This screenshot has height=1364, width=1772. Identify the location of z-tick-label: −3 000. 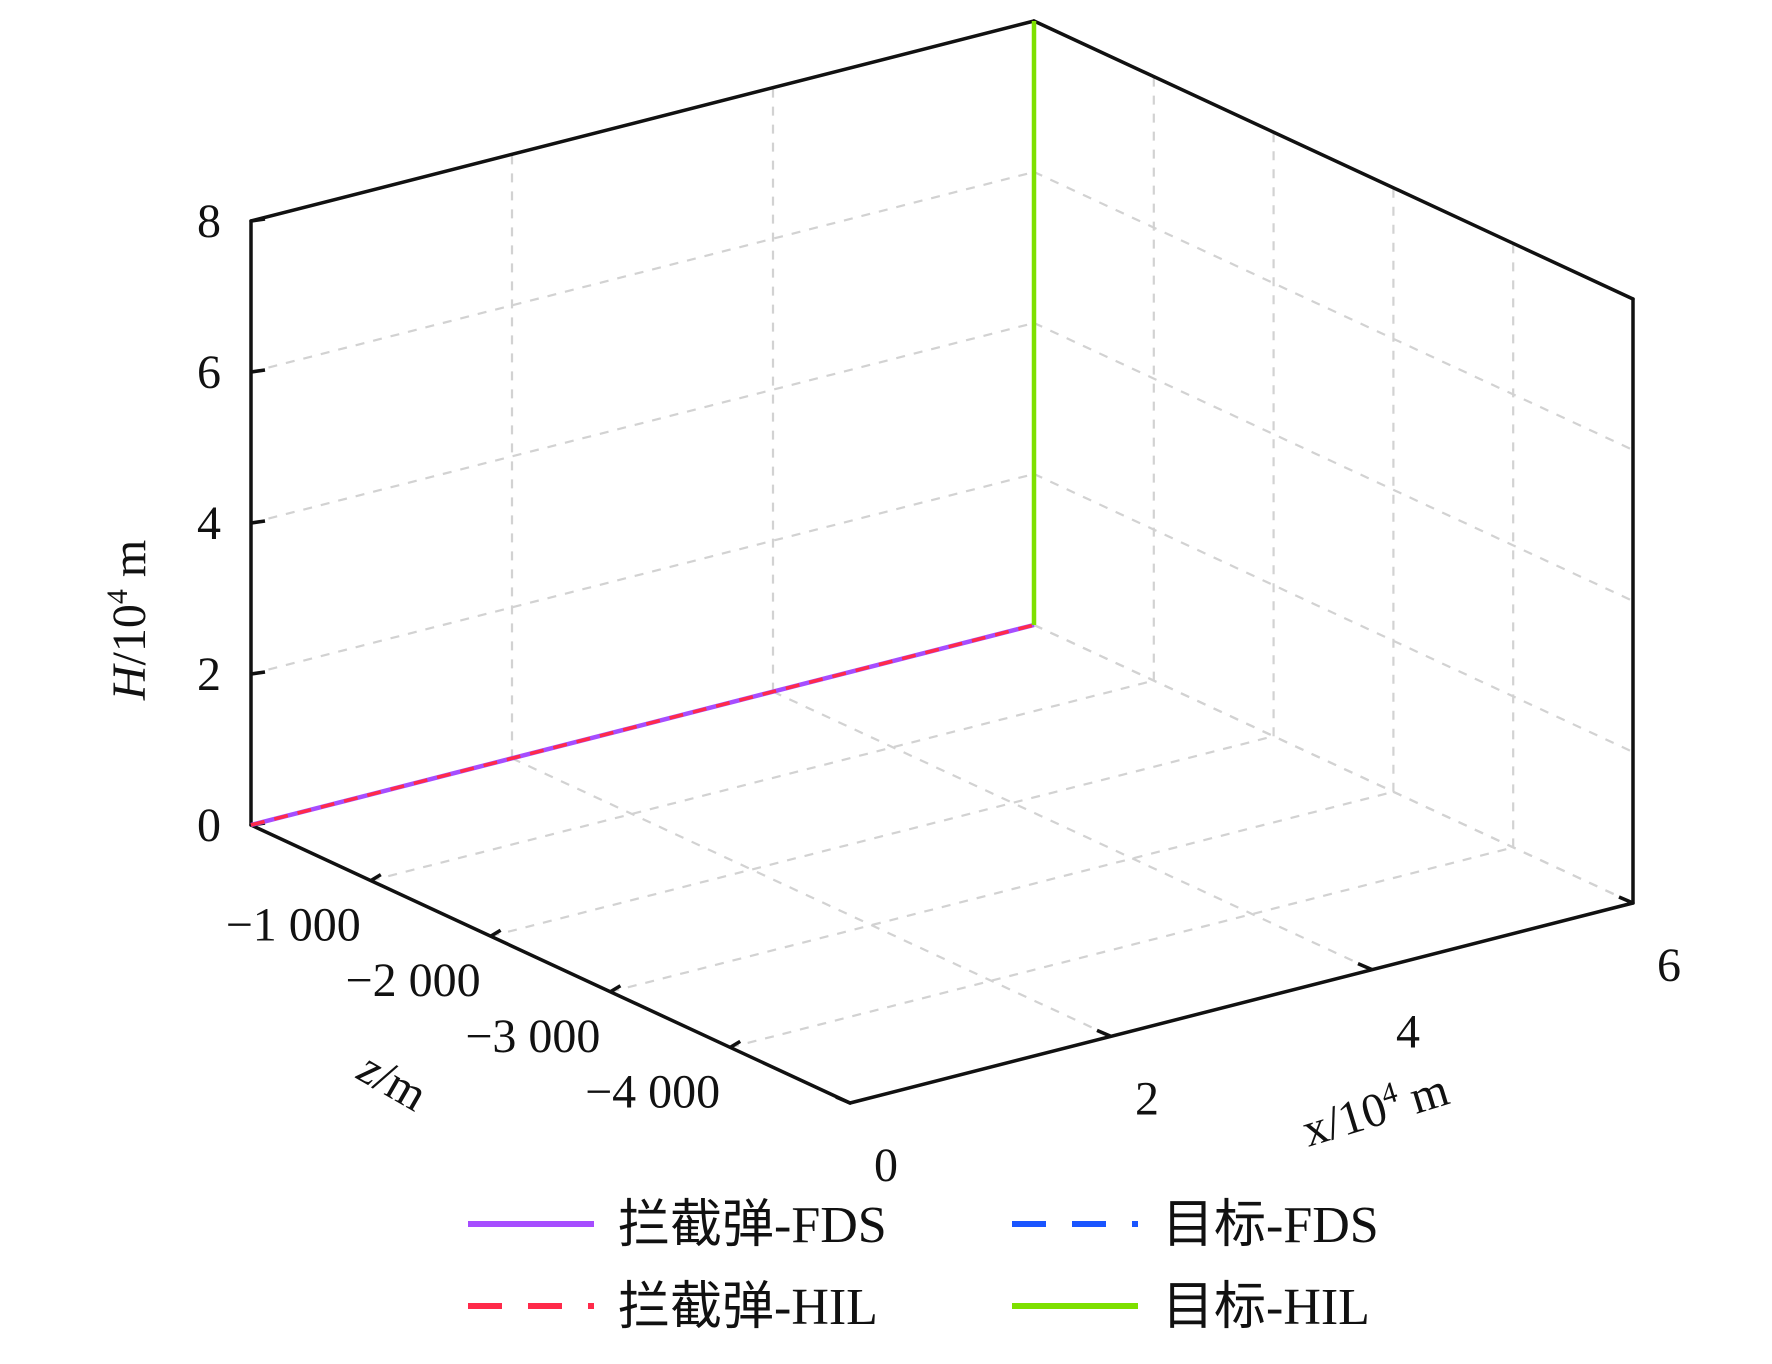
(532, 1036).